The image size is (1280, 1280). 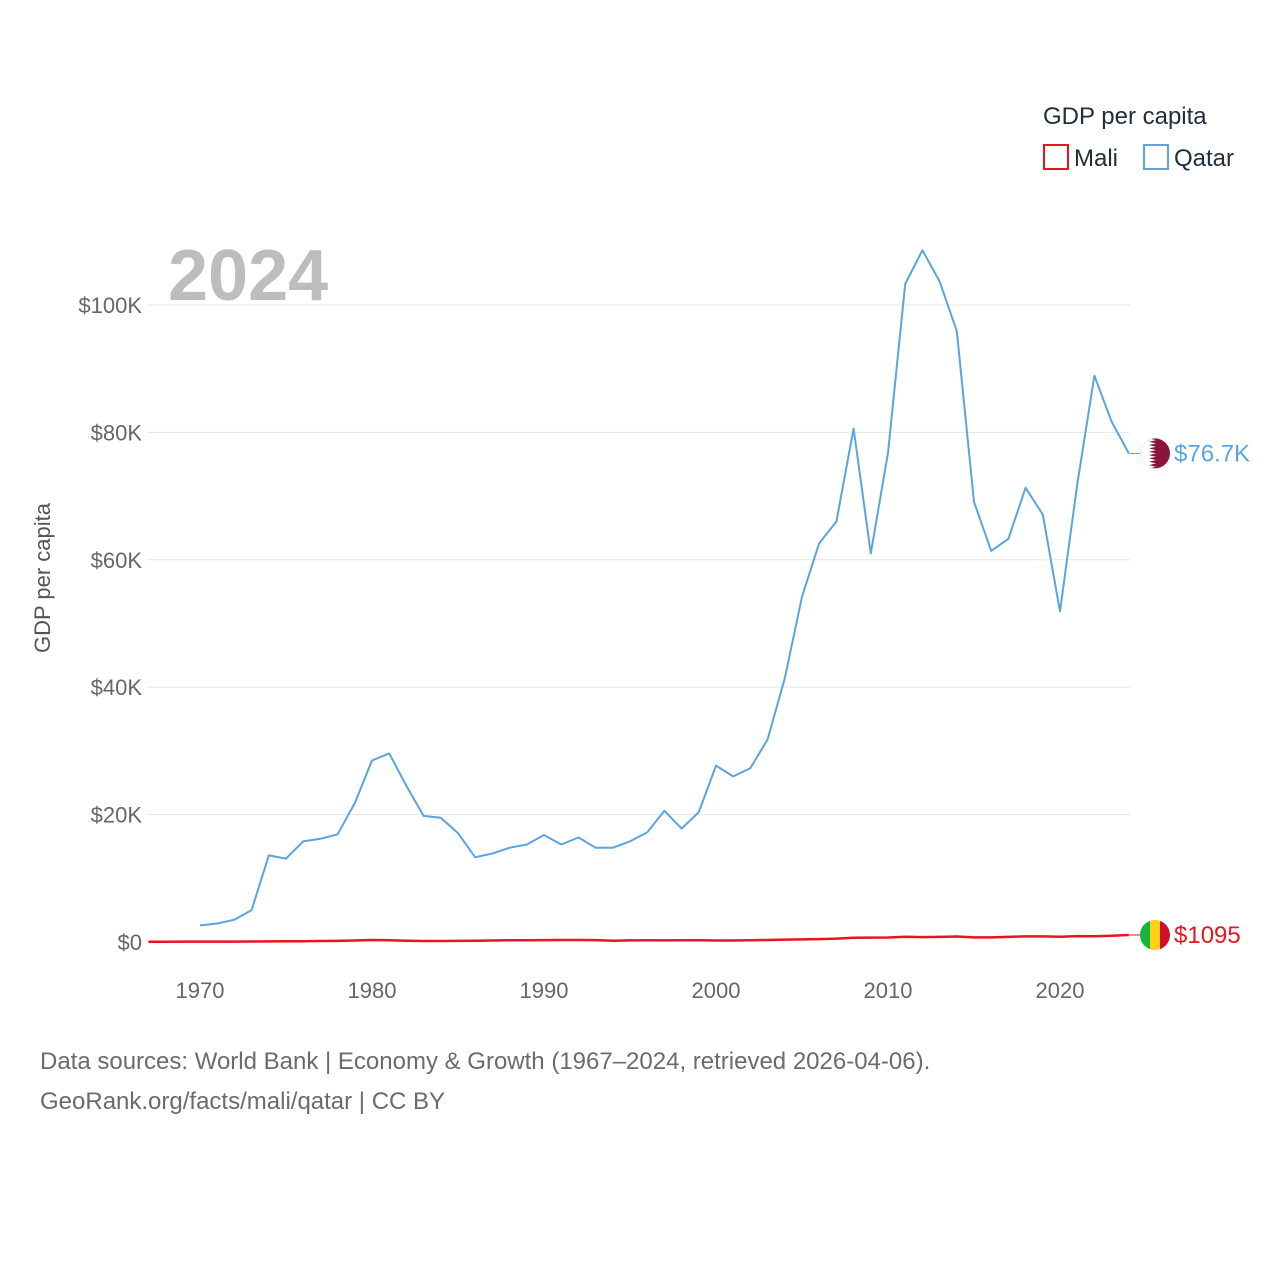 What do you see at coordinates (1096, 158) in the screenshot?
I see `legend-label: Mali` at bounding box center [1096, 158].